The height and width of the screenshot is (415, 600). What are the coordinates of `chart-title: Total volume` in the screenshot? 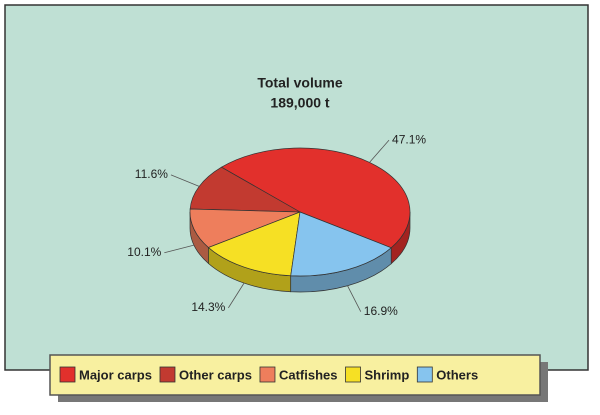 It's located at (300, 83).